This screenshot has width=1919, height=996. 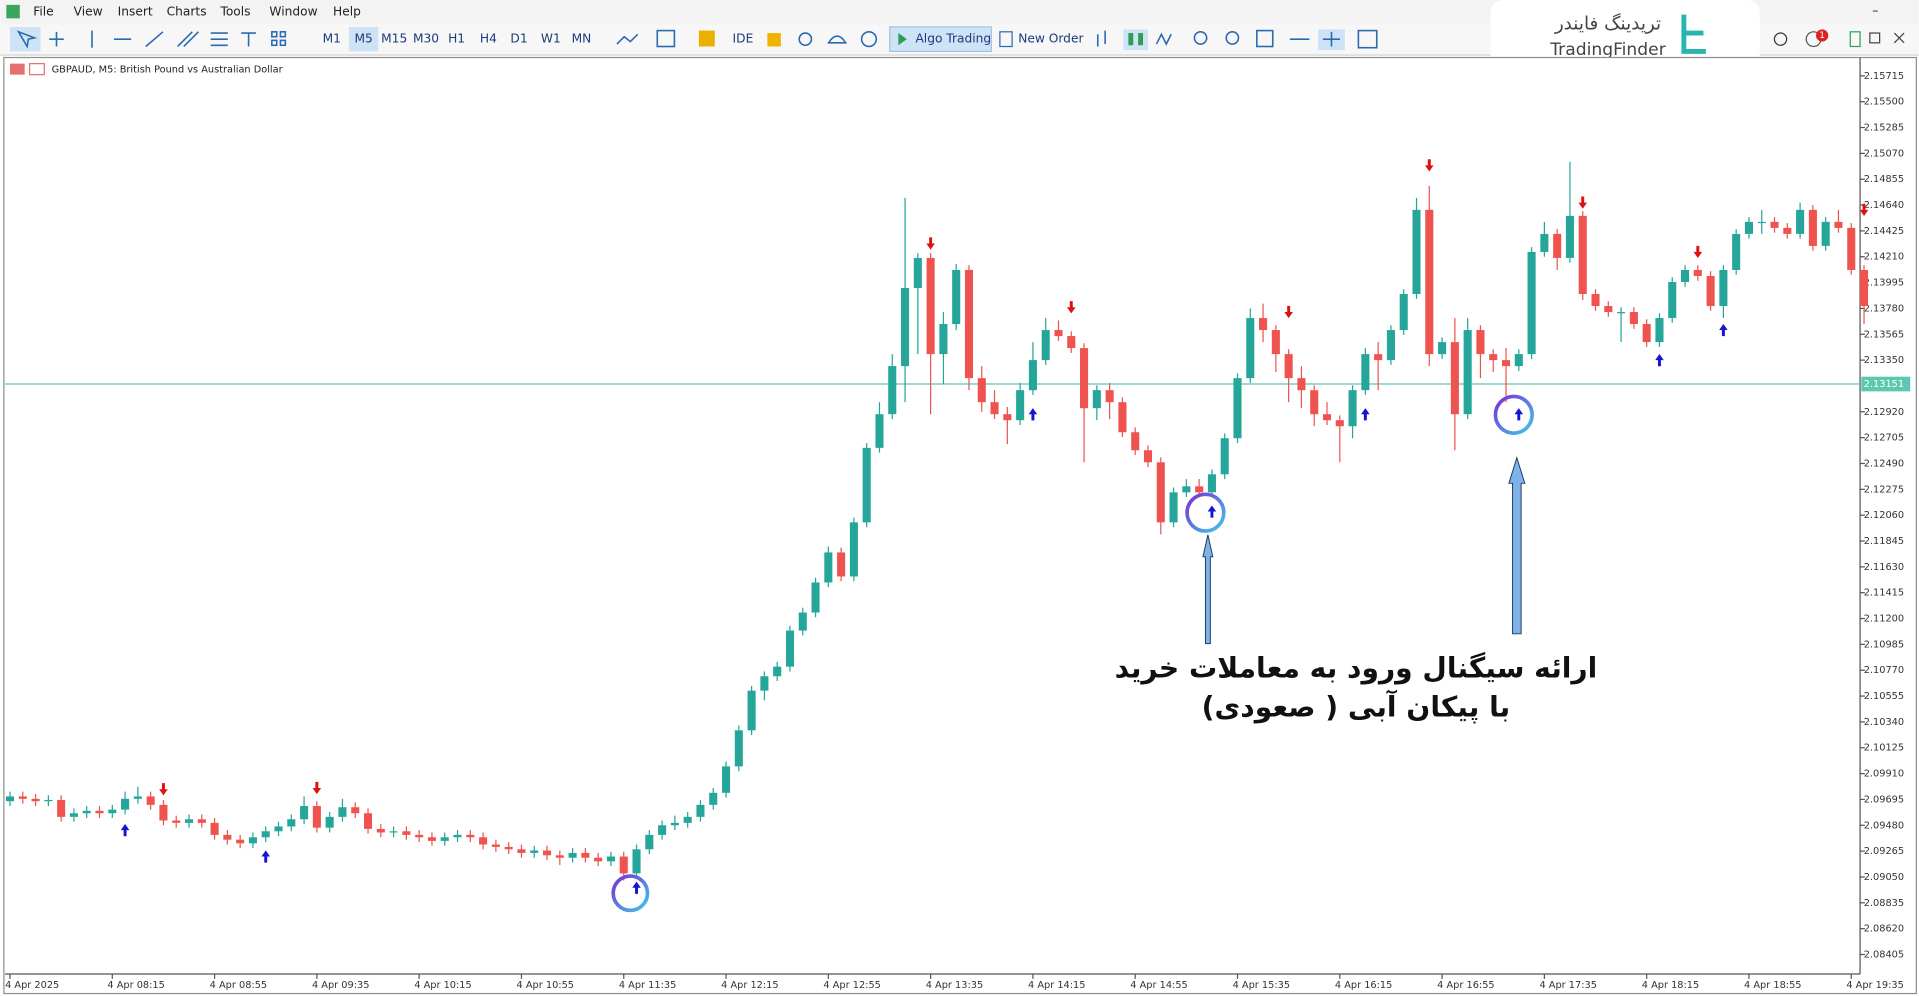 What do you see at coordinates (582, 39) in the screenshot?
I see `timeframe: MN` at bounding box center [582, 39].